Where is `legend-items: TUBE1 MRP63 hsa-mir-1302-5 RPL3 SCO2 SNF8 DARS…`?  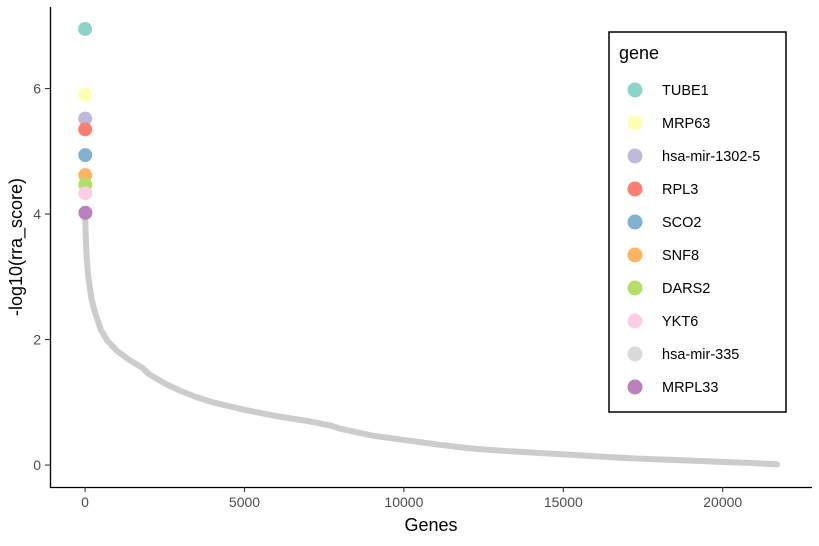 legend-items: TUBE1 MRP63 hsa-mir-1302-5 RPL3 SCO2 SNF8 DARS… is located at coordinates (693, 239).